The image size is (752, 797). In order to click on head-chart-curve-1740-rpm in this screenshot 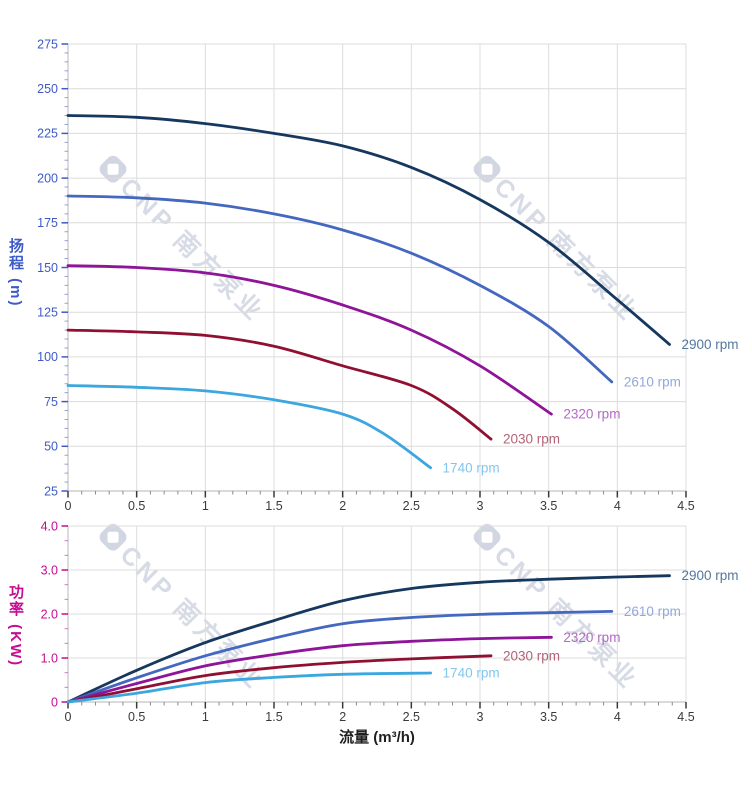, I will do `click(249, 427)`.